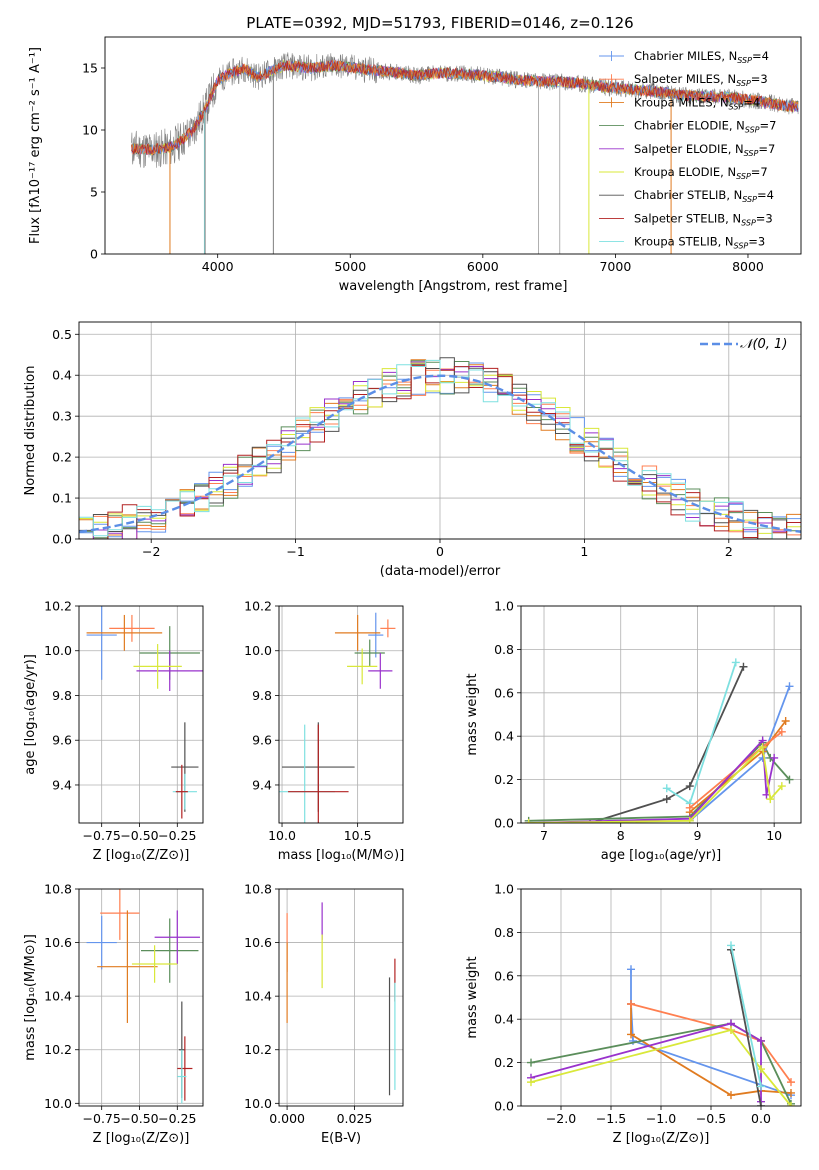 The width and height of the screenshot is (819, 1170). Describe the element at coordinates (440, 551) in the screenshot. I see `x-tick-label: 0` at that location.